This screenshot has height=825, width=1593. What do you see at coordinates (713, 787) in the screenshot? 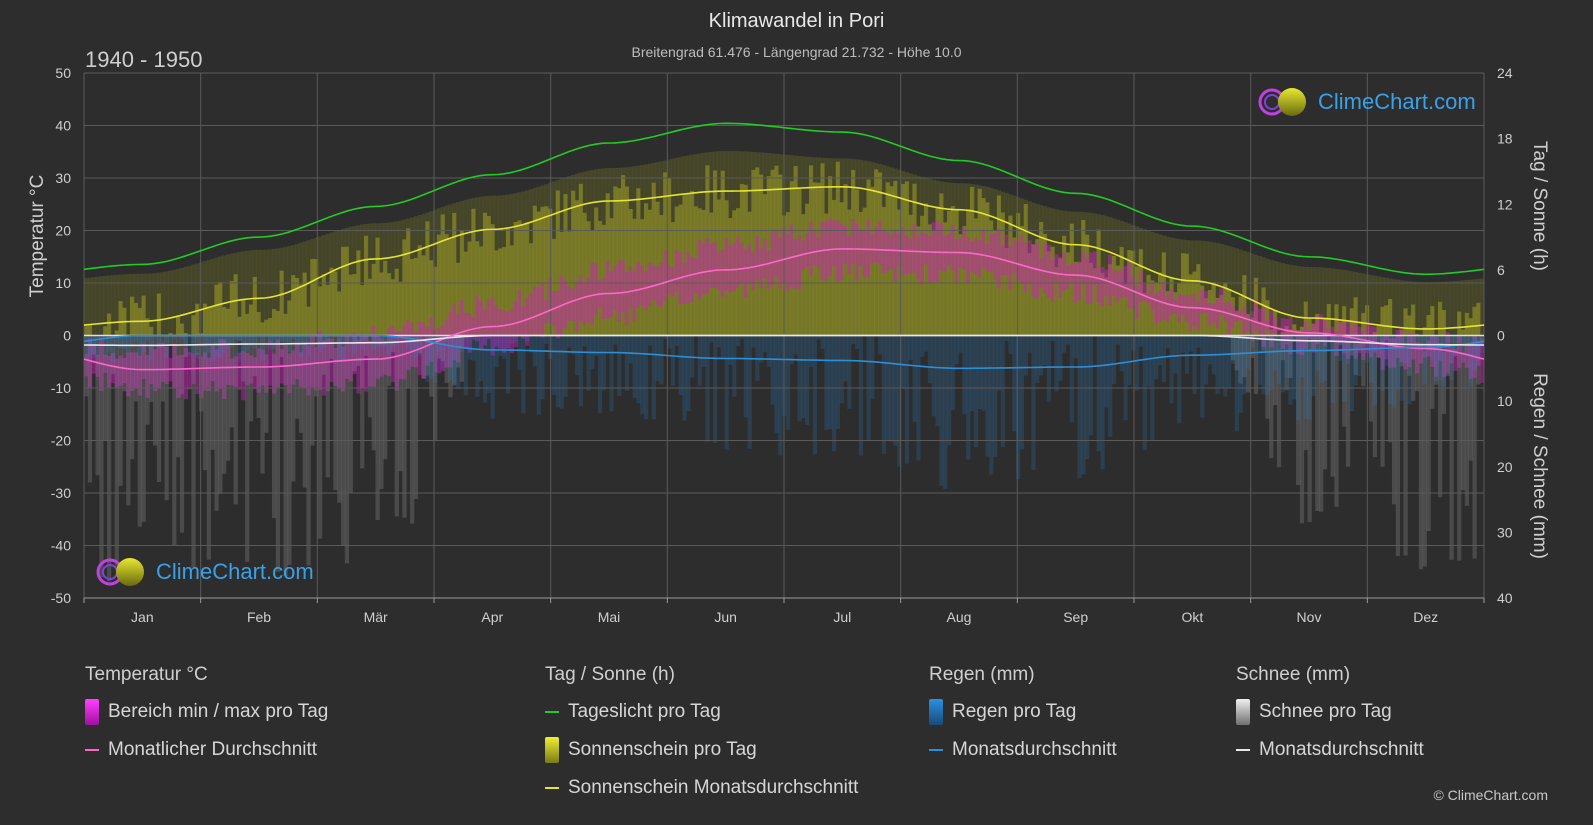
I see `legend-label: Sonnenschein Monatsdurchschnitt` at bounding box center [713, 787].